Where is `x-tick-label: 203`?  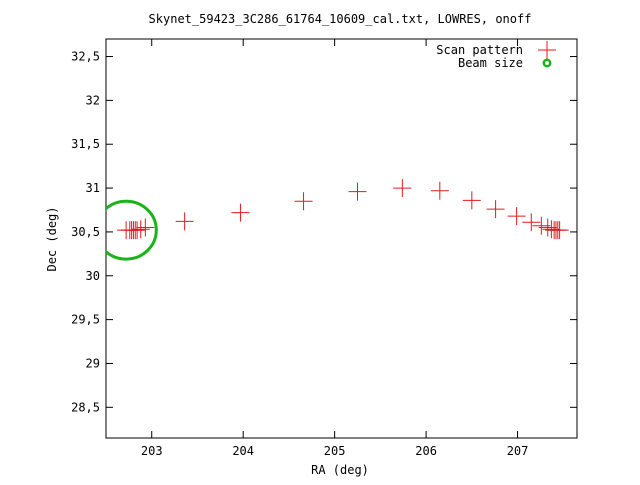 x-tick-label: 203 is located at coordinates (152, 451).